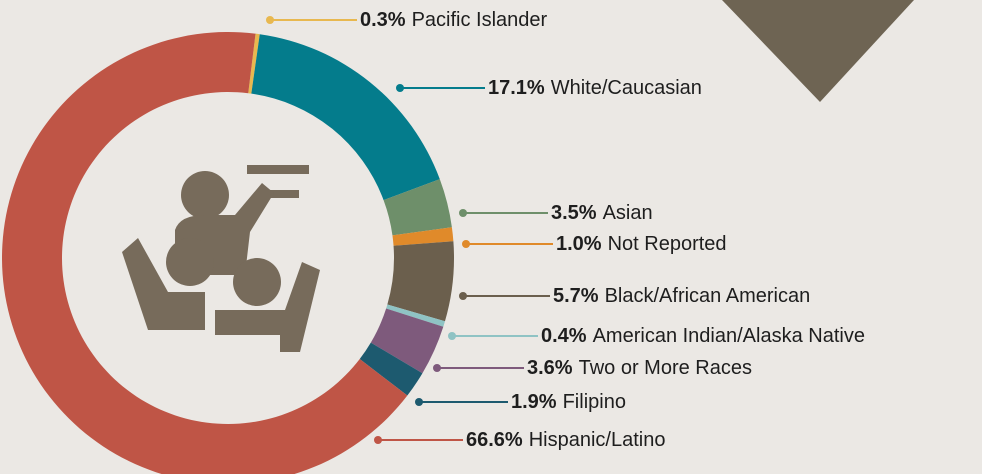  I want to click on data-label: 17.1% White/Caucasian, so click(595, 88).